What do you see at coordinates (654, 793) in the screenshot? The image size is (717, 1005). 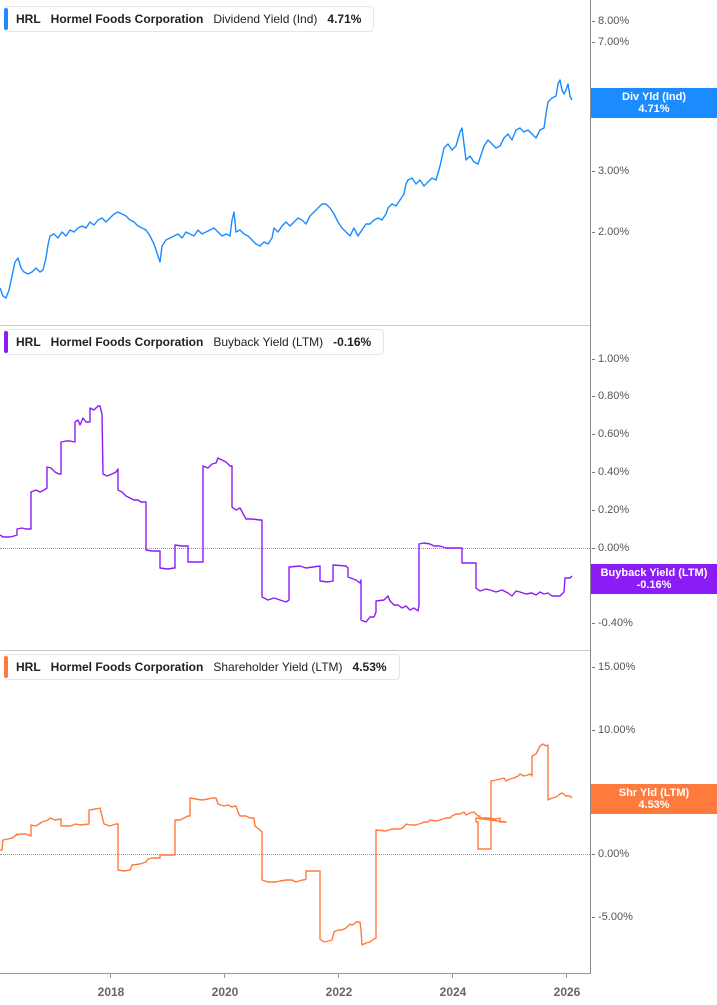 I see `badge-label: Shr Yld (LTM)` at bounding box center [654, 793].